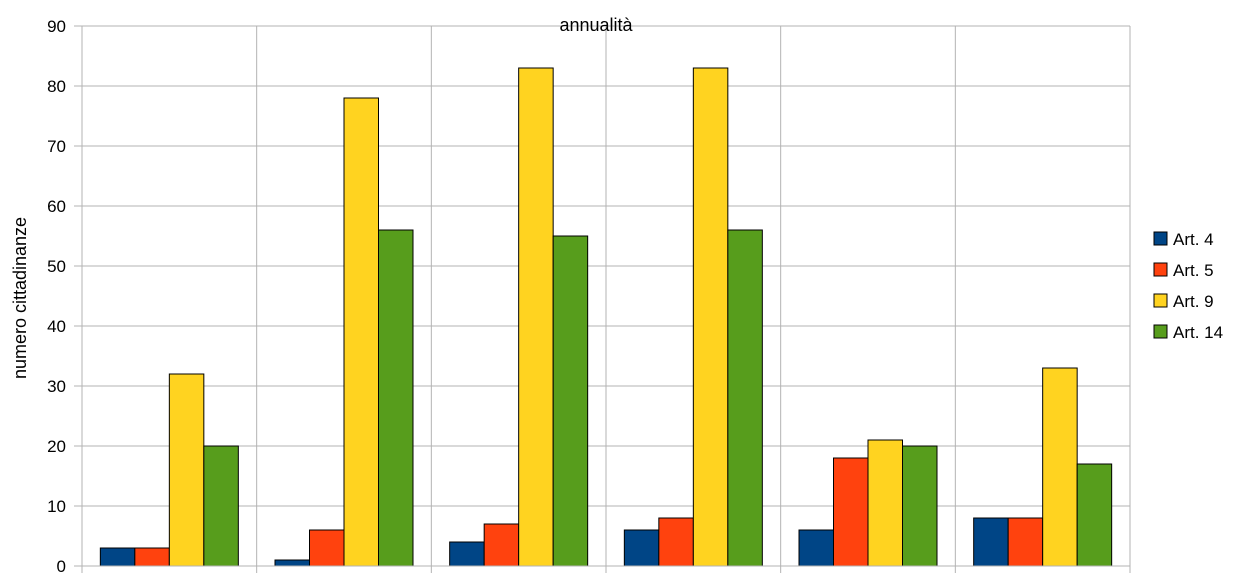  What do you see at coordinates (1188, 286) in the screenshot?
I see `legend: Art. 4 Art. 5 Art. 9 Art. 14` at bounding box center [1188, 286].